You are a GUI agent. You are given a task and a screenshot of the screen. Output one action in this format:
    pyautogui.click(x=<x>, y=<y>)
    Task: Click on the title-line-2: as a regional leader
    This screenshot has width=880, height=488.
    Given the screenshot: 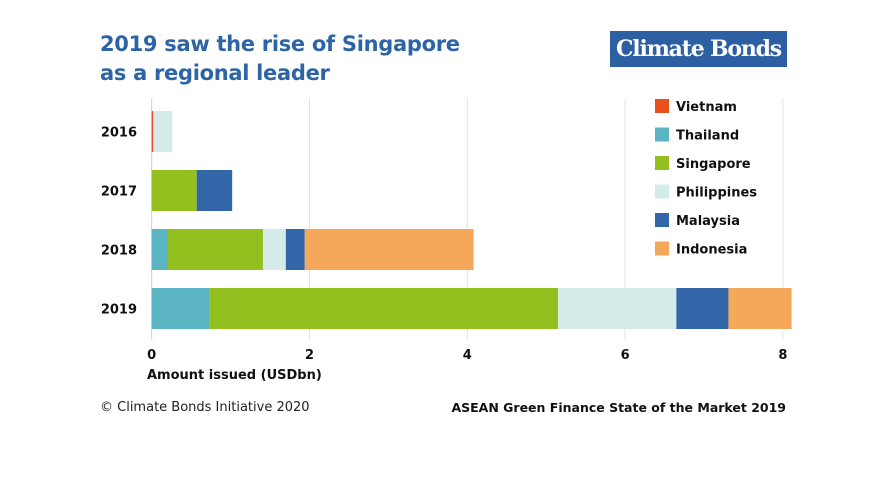 What is the action you would take?
    pyautogui.click(x=215, y=73)
    